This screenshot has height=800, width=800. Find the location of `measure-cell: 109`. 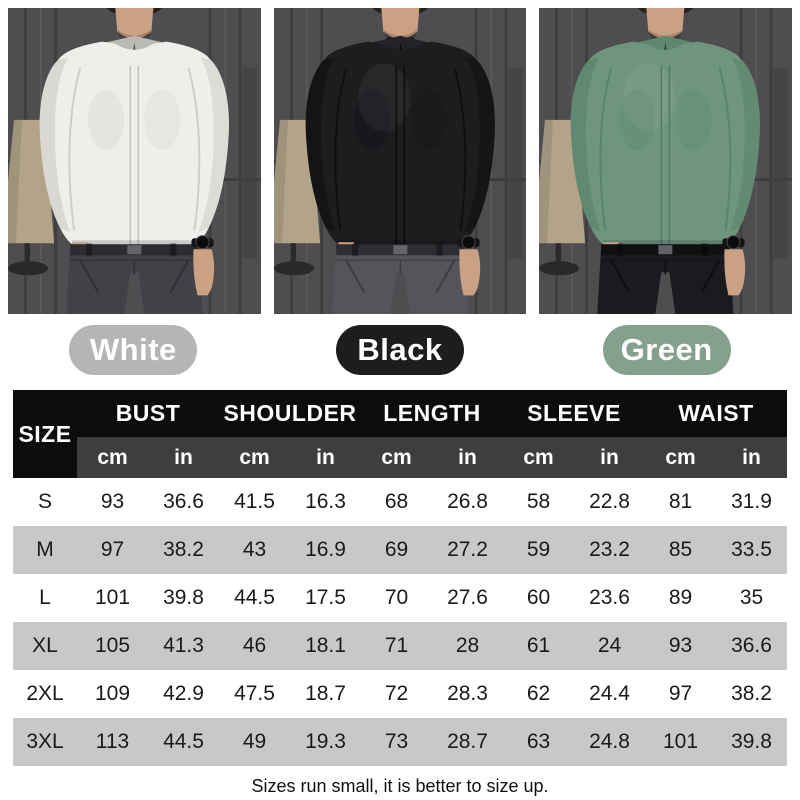

measure-cell: 109 is located at coordinates (112, 693).